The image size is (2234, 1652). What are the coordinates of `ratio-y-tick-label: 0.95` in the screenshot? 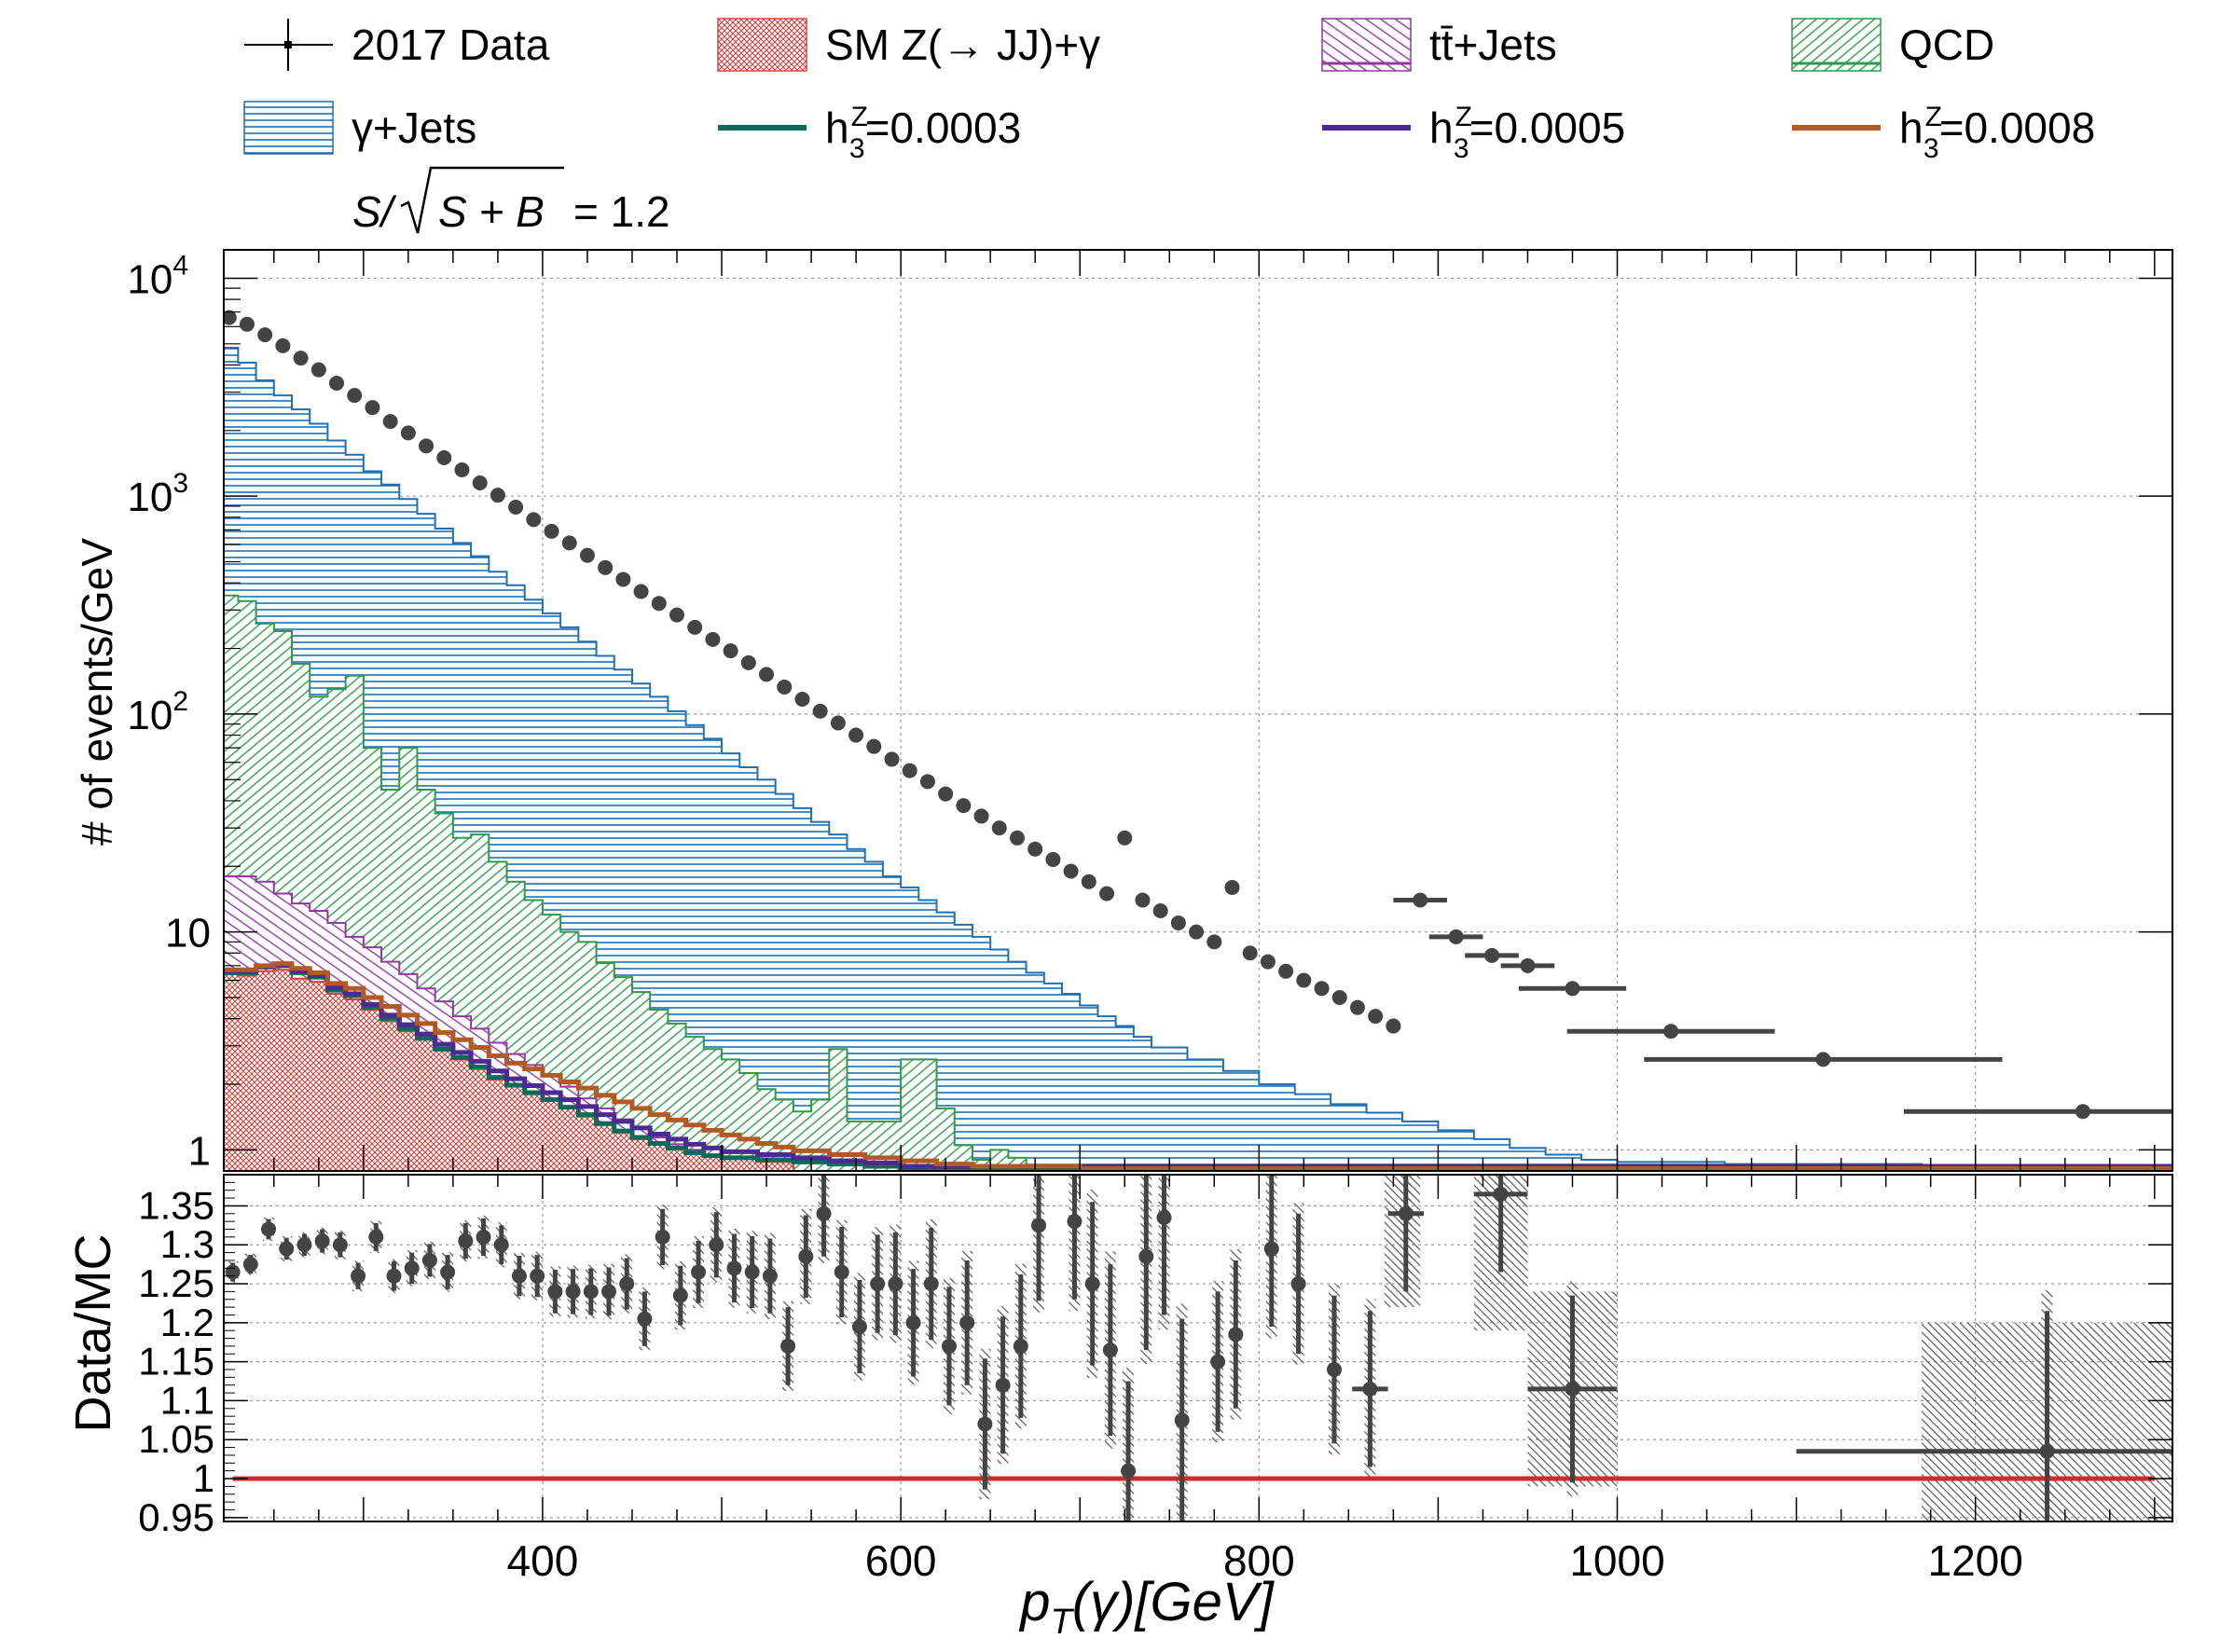 It's located at (176, 1517).